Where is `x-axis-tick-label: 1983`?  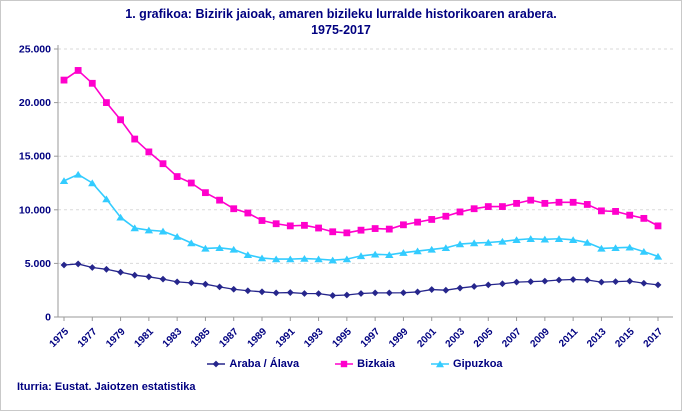
x-axis-tick-label: 1983 is located at coordinates (173, 338).